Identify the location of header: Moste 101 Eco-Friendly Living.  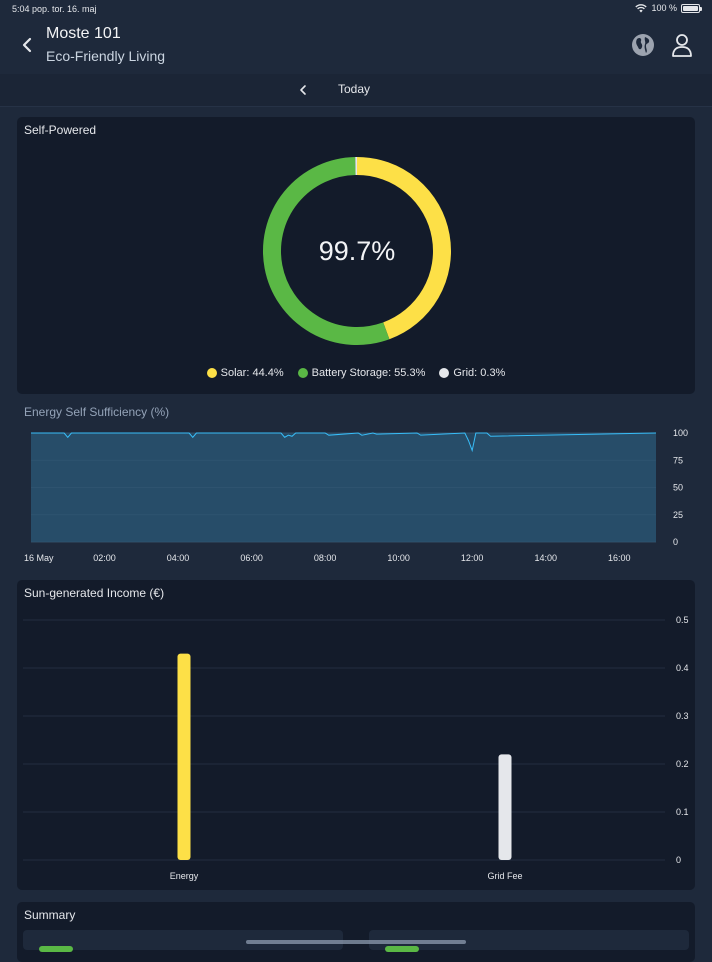
(356, 46).